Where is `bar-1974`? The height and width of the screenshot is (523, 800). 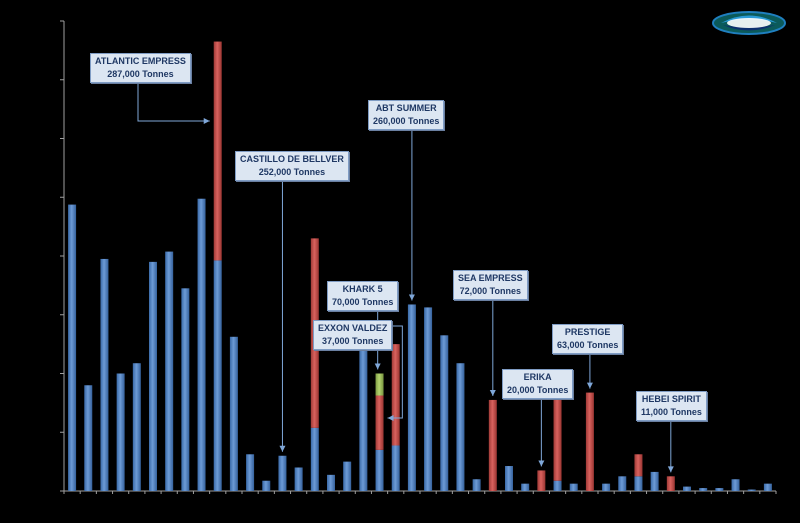
bar-1974 is located at coordinates (136, 427).